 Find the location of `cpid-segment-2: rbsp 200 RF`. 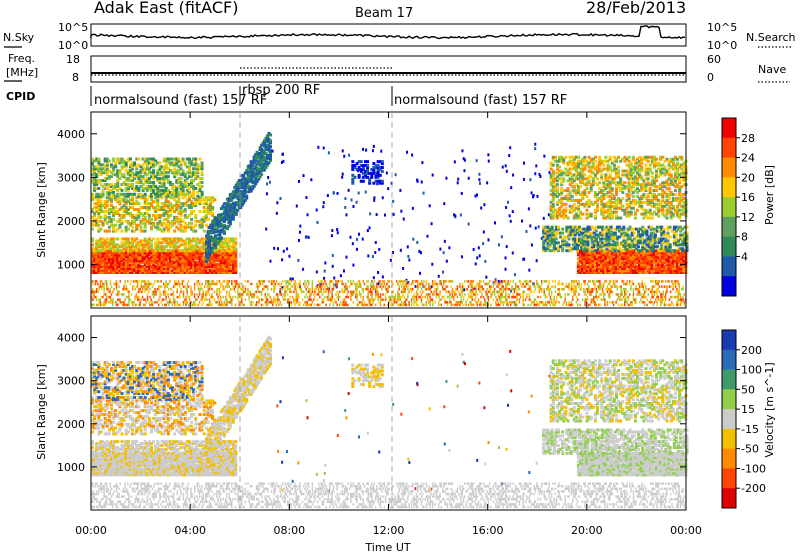

cpid-segment-2: rbsp 200 RF is located at coordinates (281, 90).